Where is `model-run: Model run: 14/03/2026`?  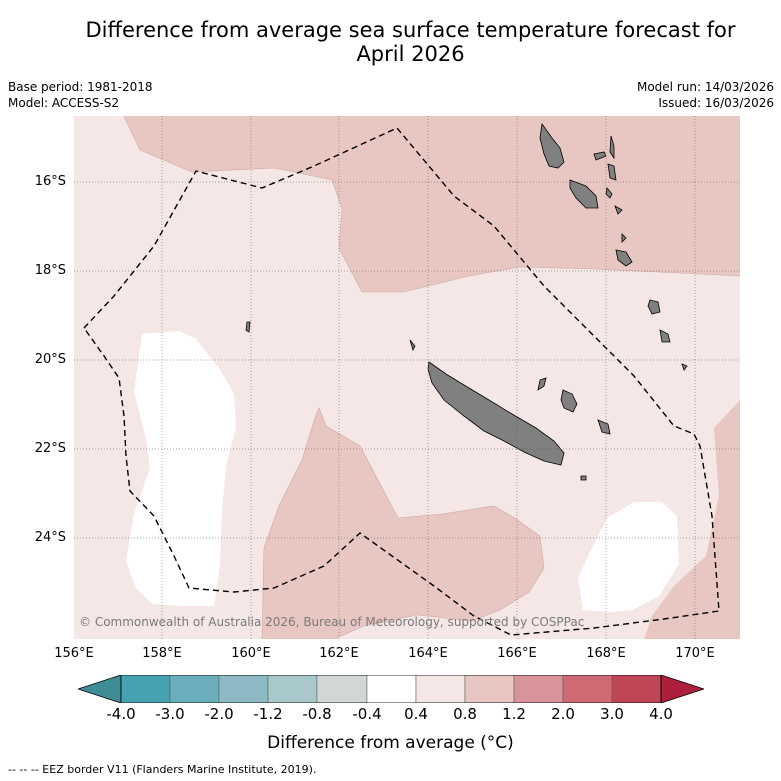
model-run: Model run: 14/03/2026 is located at coordinates (705, 87).